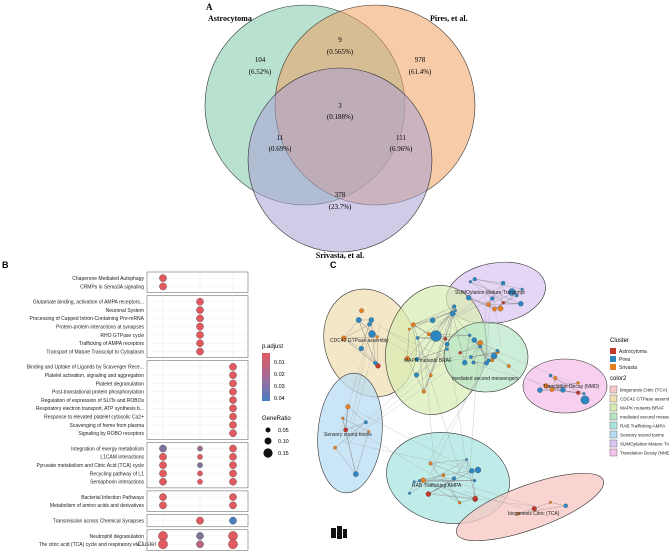 Image resolution: width=669 pixels, height=551 pixels. I want to click on legend-color2-label: CDC42 GTPase assembly, so click(644, 399).